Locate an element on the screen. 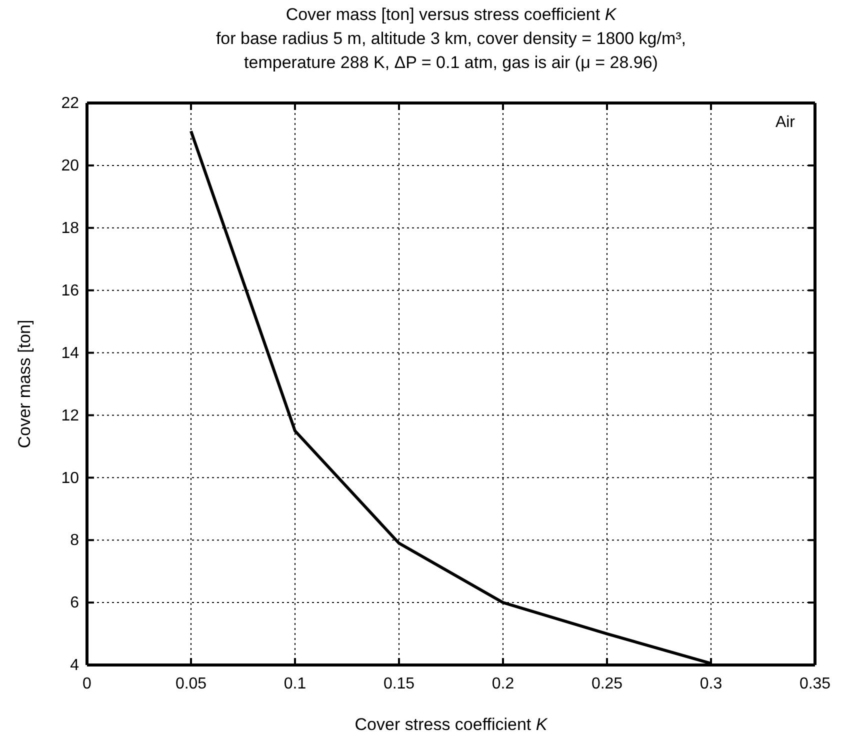 The width and height of the screenshot is (844, 742). x-tick-label: 0.05 is located at coordinates (191, 683).